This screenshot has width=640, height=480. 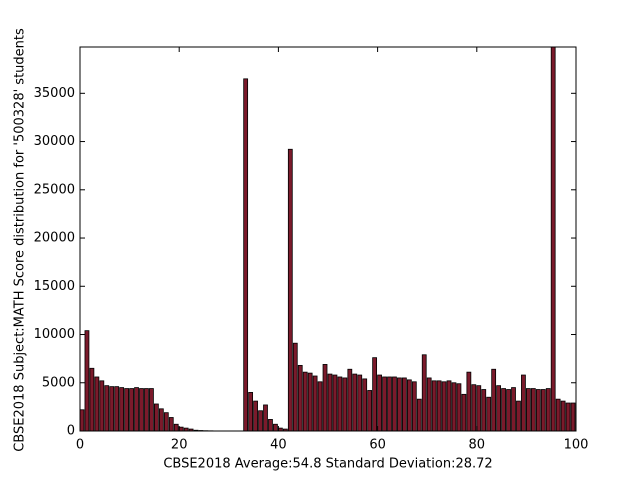 What do you see at coordinates (80, 445) in the screenshot?
I see `x-tick-label: 0` at bounding box center [80, 445].